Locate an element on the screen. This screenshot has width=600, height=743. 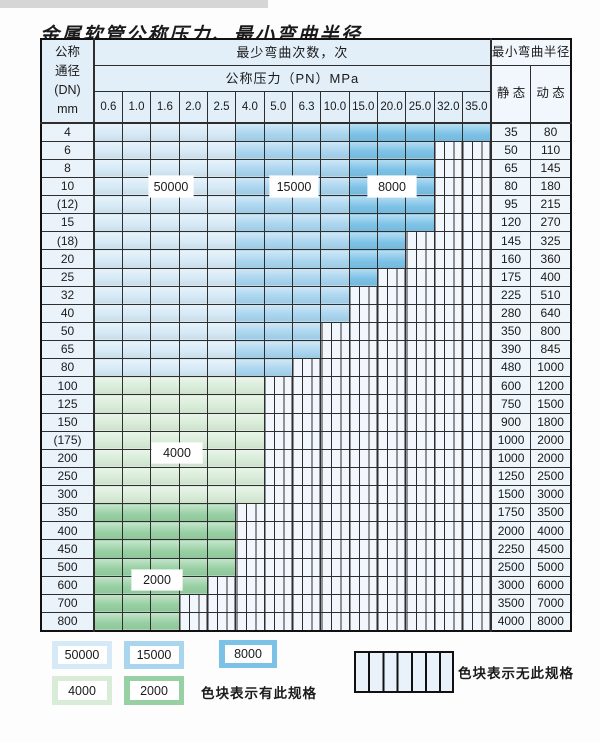
dynamic-value: 6000 is located at coordinates (551, 585).